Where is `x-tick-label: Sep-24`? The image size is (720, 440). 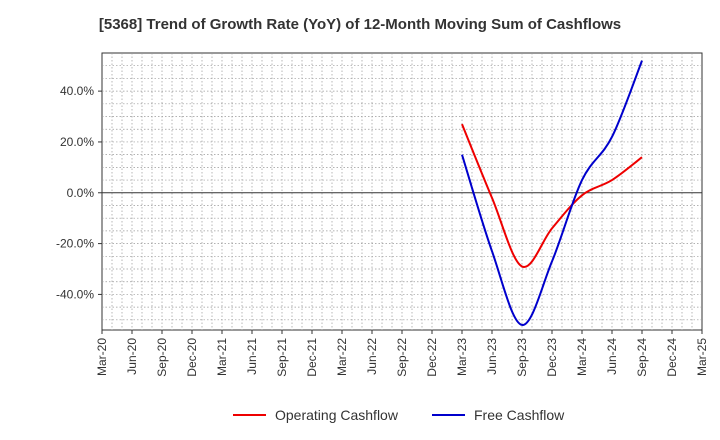 x-tick-label: Sep-24 is located at coordinates (642, 357).